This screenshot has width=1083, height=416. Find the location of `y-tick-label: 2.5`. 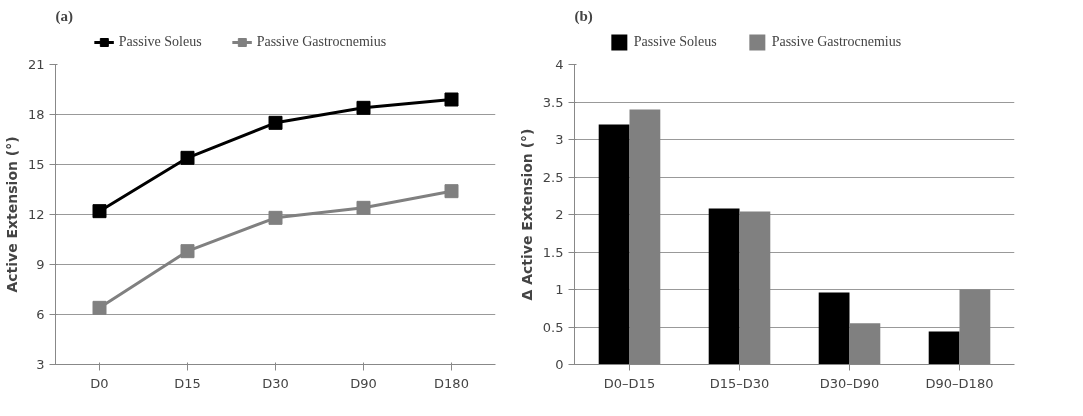

y-tick-label: 2.5 is located at coordinates (553, 177).